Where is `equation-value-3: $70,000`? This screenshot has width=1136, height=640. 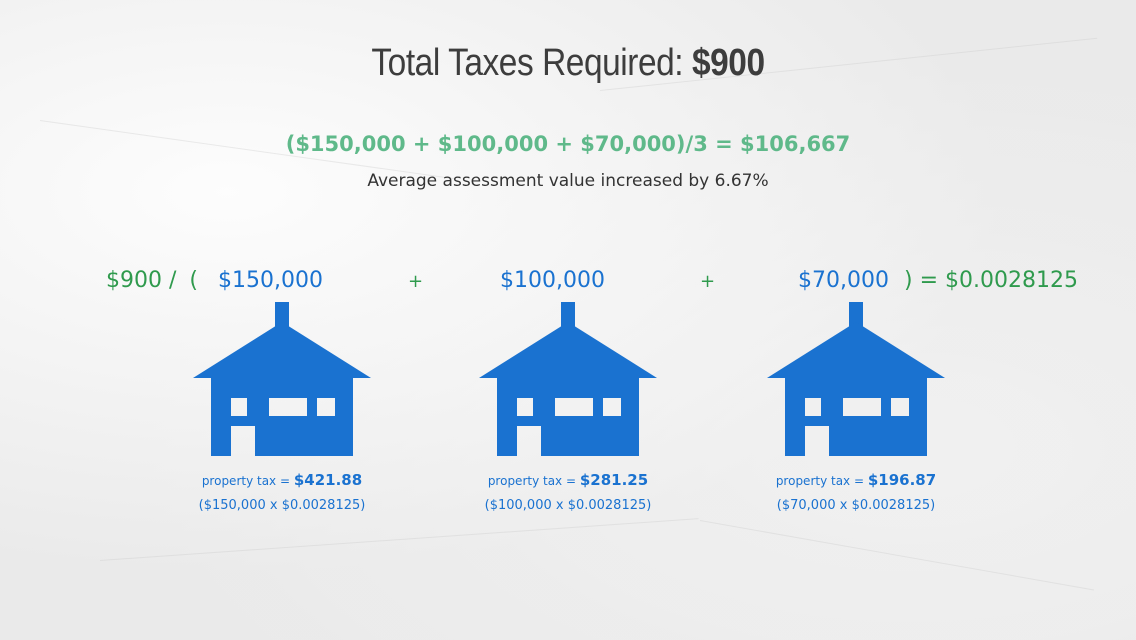 equation-value-3: $70,000 is located at coordinates (843, 280).